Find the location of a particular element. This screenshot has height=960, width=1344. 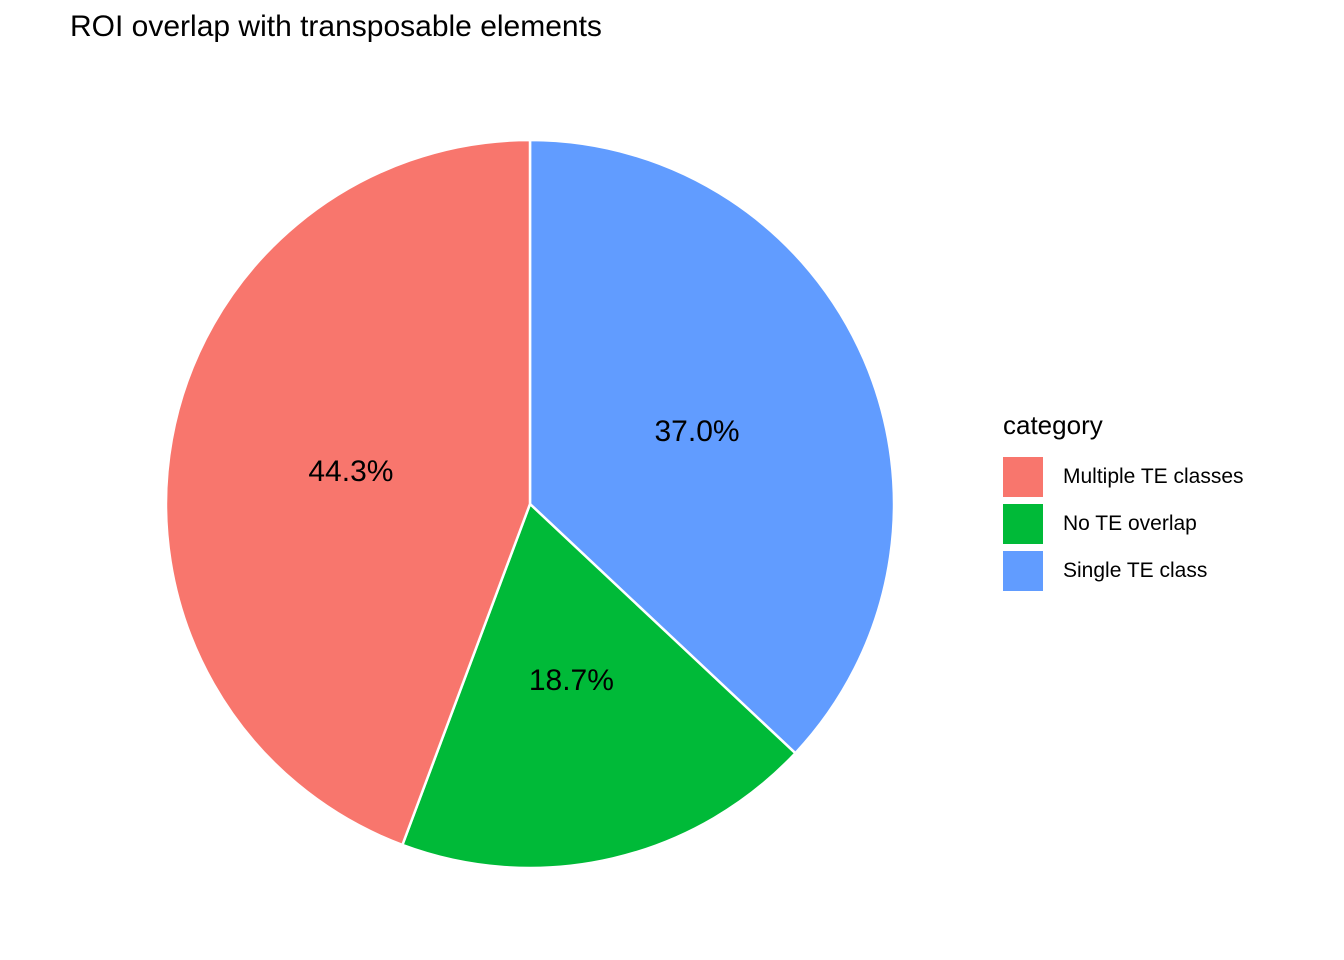

slice-percentage-label: 37.0% is located at coordinates (697, 431).